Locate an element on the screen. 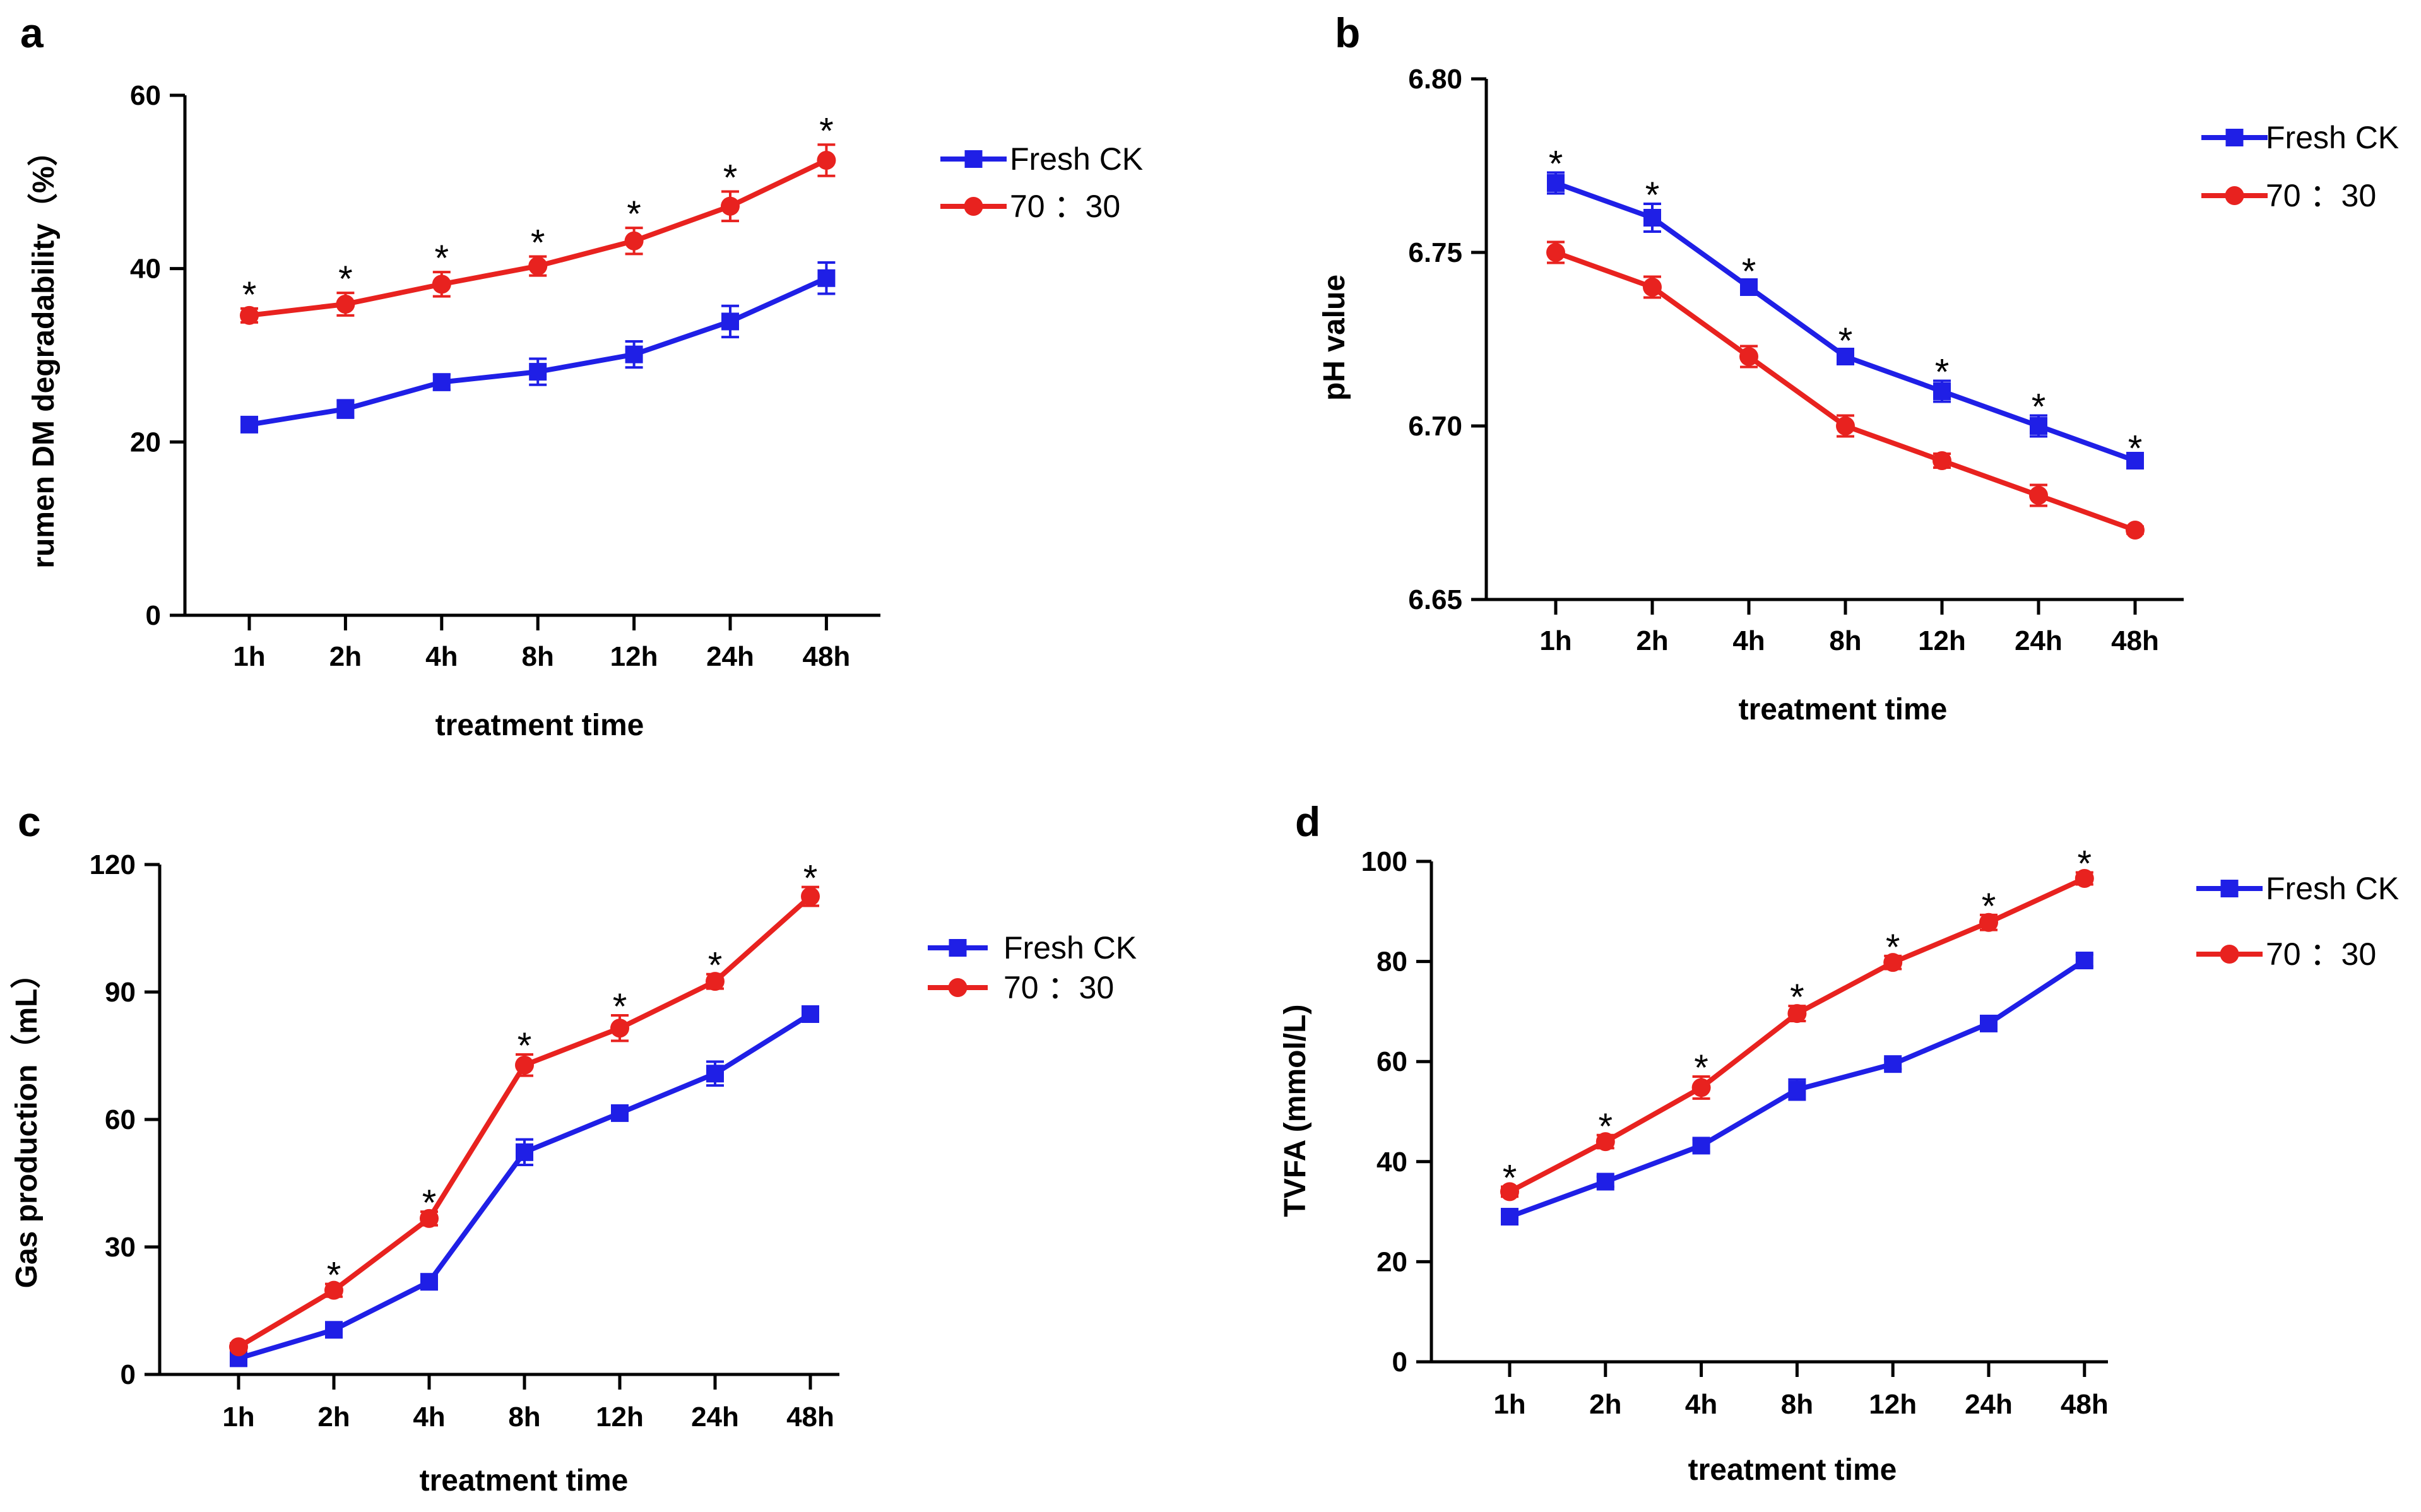  panel-letter-c: c is located at coordinates (29, 822).